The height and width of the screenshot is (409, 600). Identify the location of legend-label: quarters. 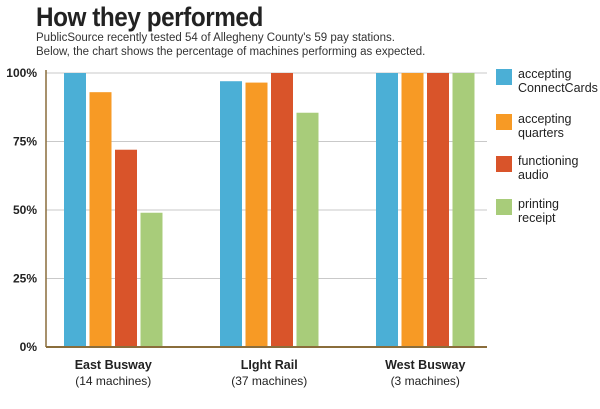
(541, 133).